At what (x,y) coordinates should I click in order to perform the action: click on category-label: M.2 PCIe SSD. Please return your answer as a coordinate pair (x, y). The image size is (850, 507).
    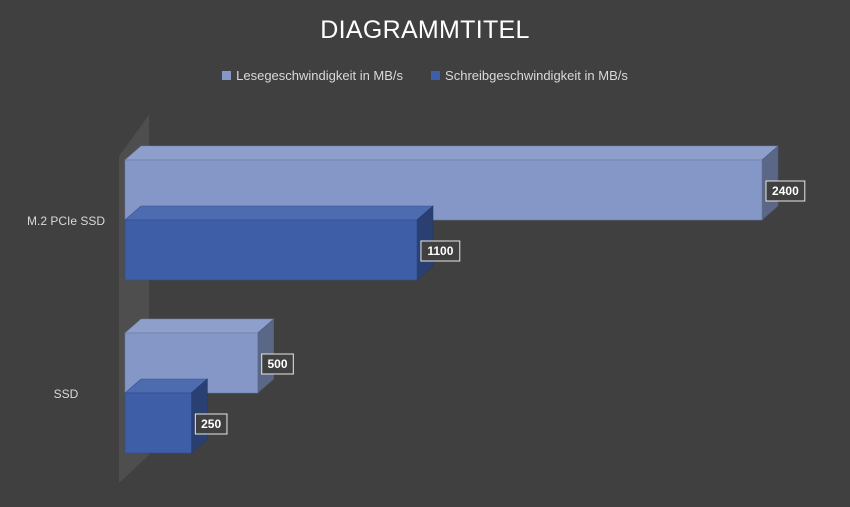
    Looking at the image, I should click on (66, 221).